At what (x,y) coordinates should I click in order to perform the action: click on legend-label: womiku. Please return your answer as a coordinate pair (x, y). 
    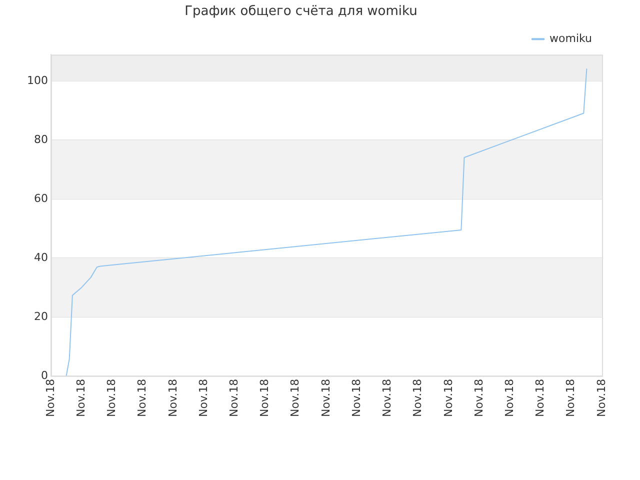
    Looking at the image, I should click on (571, 38).